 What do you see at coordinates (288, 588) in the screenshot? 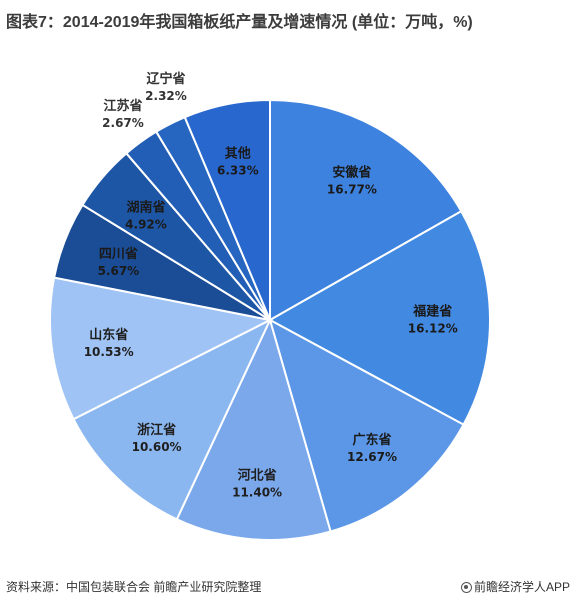
I see `footer: 资料来源：中国包装联合会 前瞻产业研究院整理 前瞻经济学人APP` at bounding box center [288, 588].